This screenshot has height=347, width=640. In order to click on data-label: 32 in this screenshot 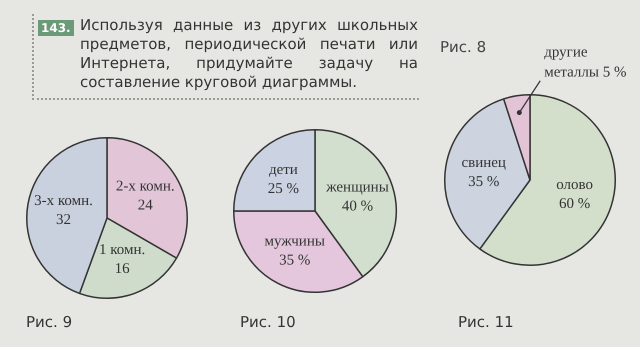, I will do `click(64, 220)`.